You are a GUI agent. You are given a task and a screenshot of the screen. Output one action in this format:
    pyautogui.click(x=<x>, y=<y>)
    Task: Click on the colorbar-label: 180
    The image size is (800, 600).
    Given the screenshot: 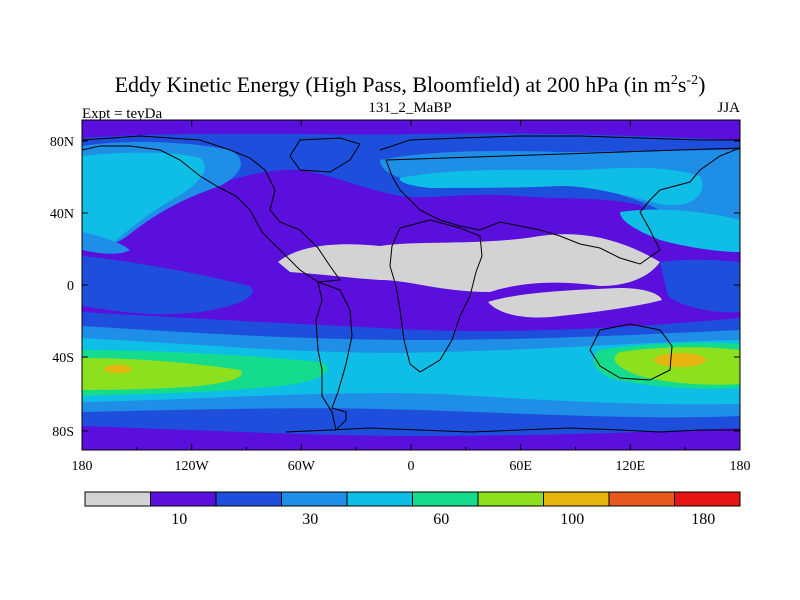 What is the action you would take?
    pyautogui.click(x=703, y=519)
    